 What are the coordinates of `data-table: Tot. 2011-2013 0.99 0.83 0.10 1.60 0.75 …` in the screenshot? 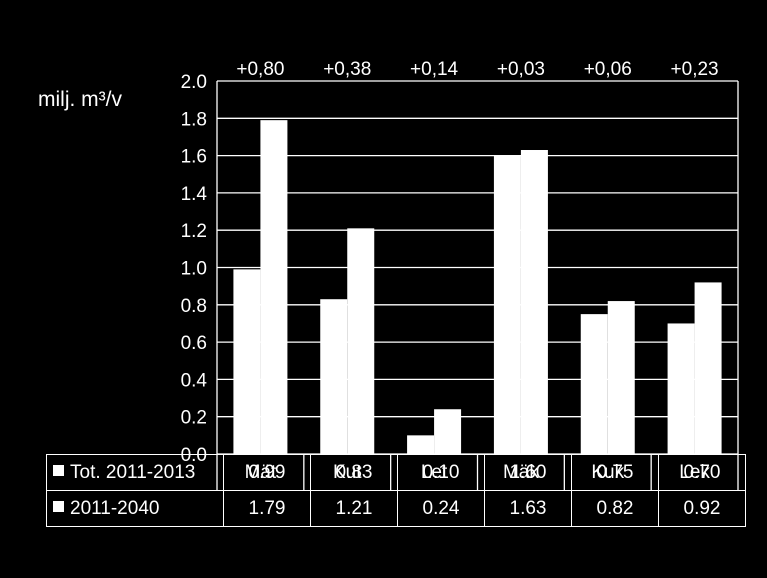 It's located at (396, 490).